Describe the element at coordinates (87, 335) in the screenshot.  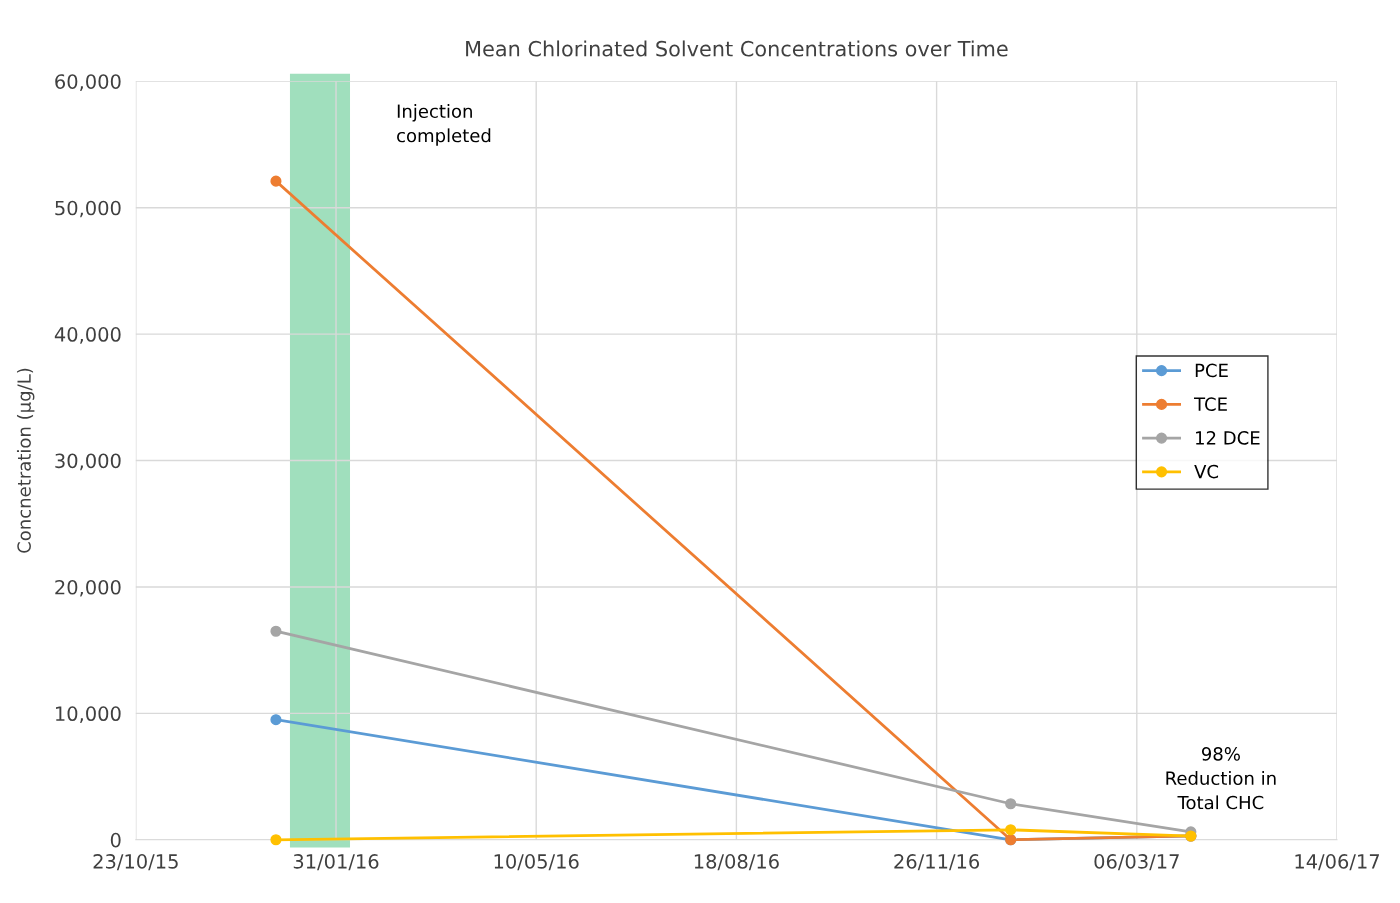
I see `y-tick-label: 40,000` at that location.